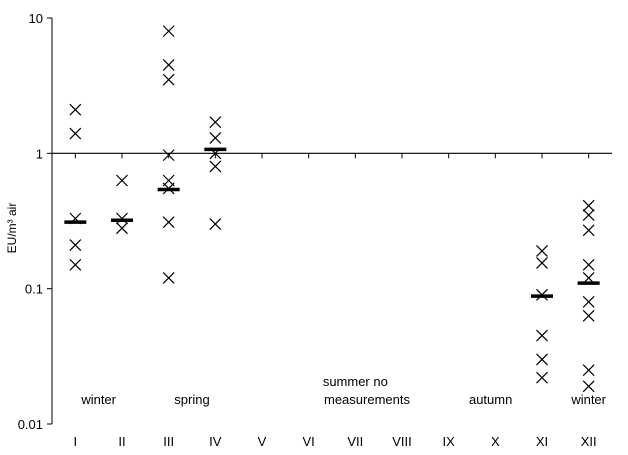 The image size is (628, 455). I want to click on y-tick-label: 1, so click(39, 153).